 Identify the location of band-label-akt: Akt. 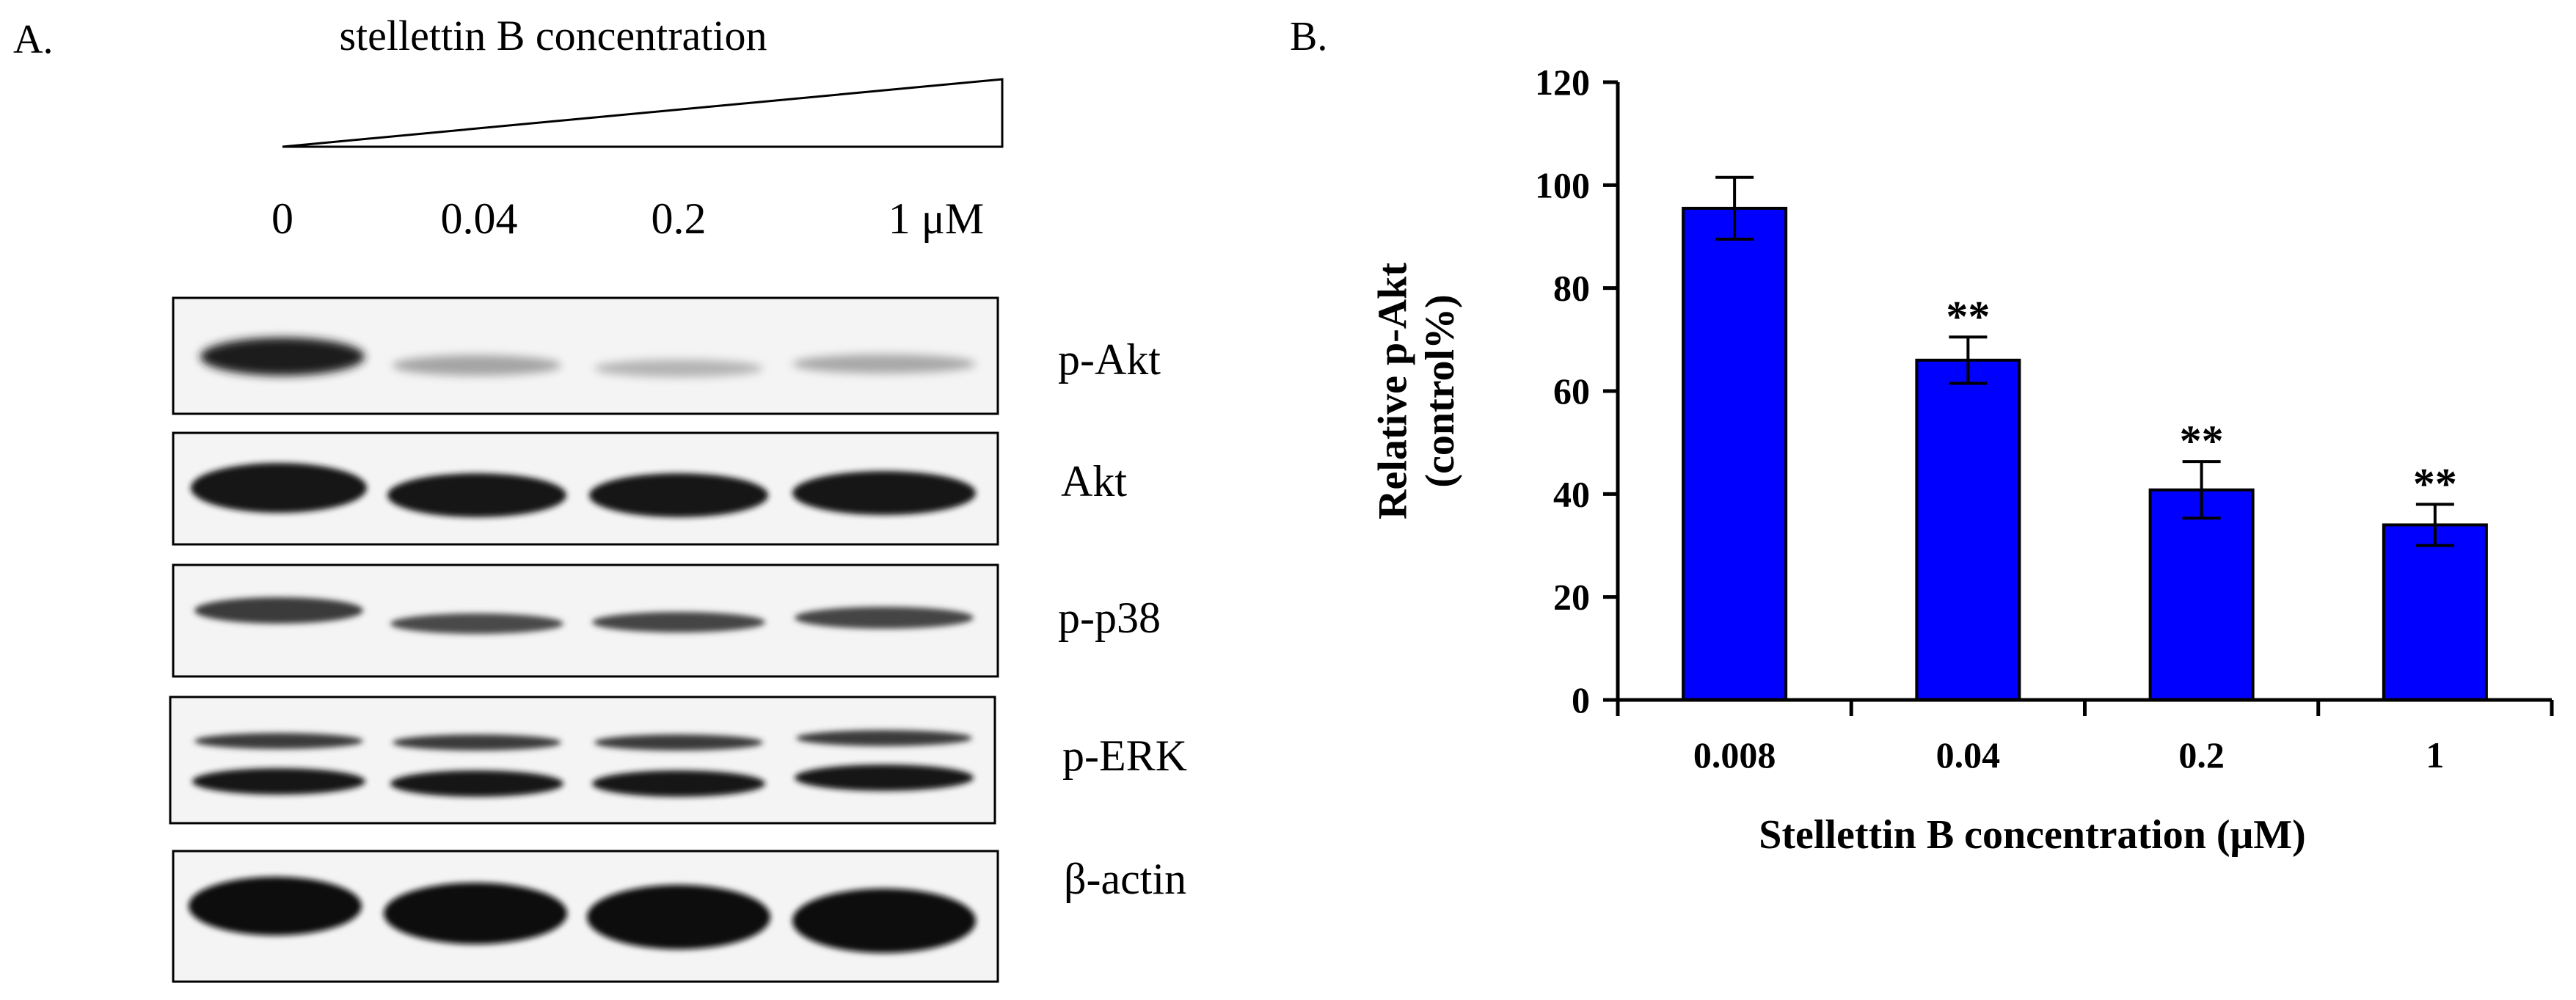
(1094, 481).